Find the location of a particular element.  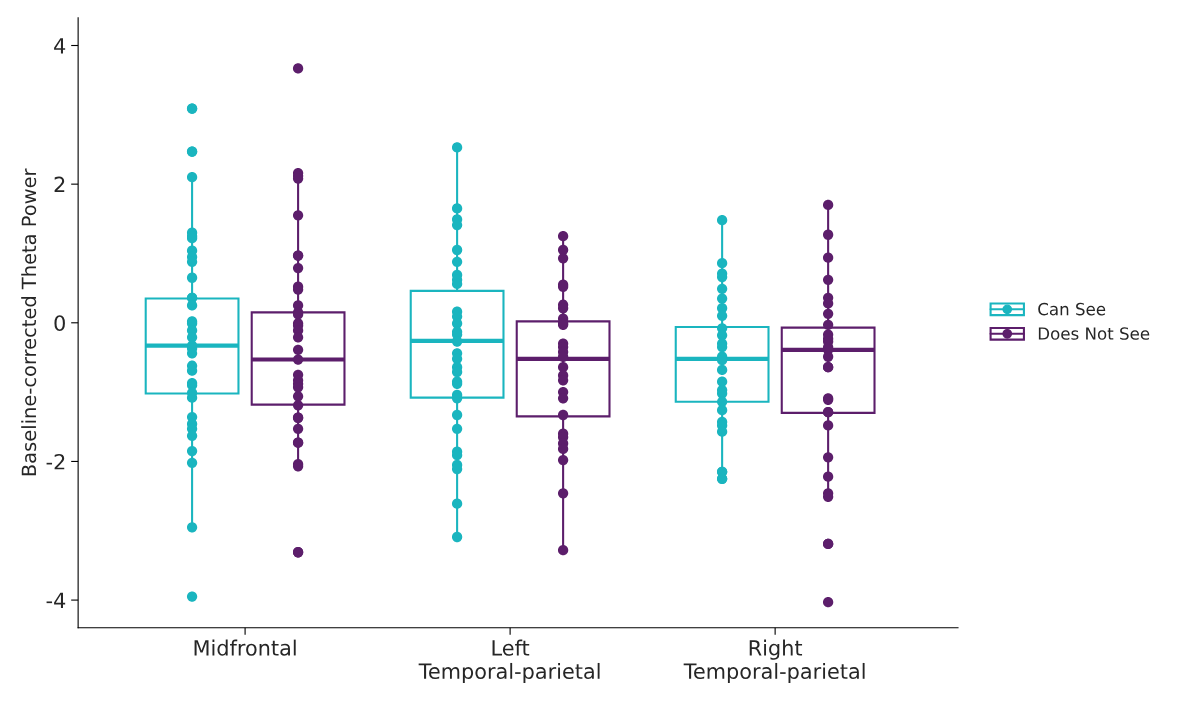

y-tick-label: 0 is located at coordinates (59, 323).